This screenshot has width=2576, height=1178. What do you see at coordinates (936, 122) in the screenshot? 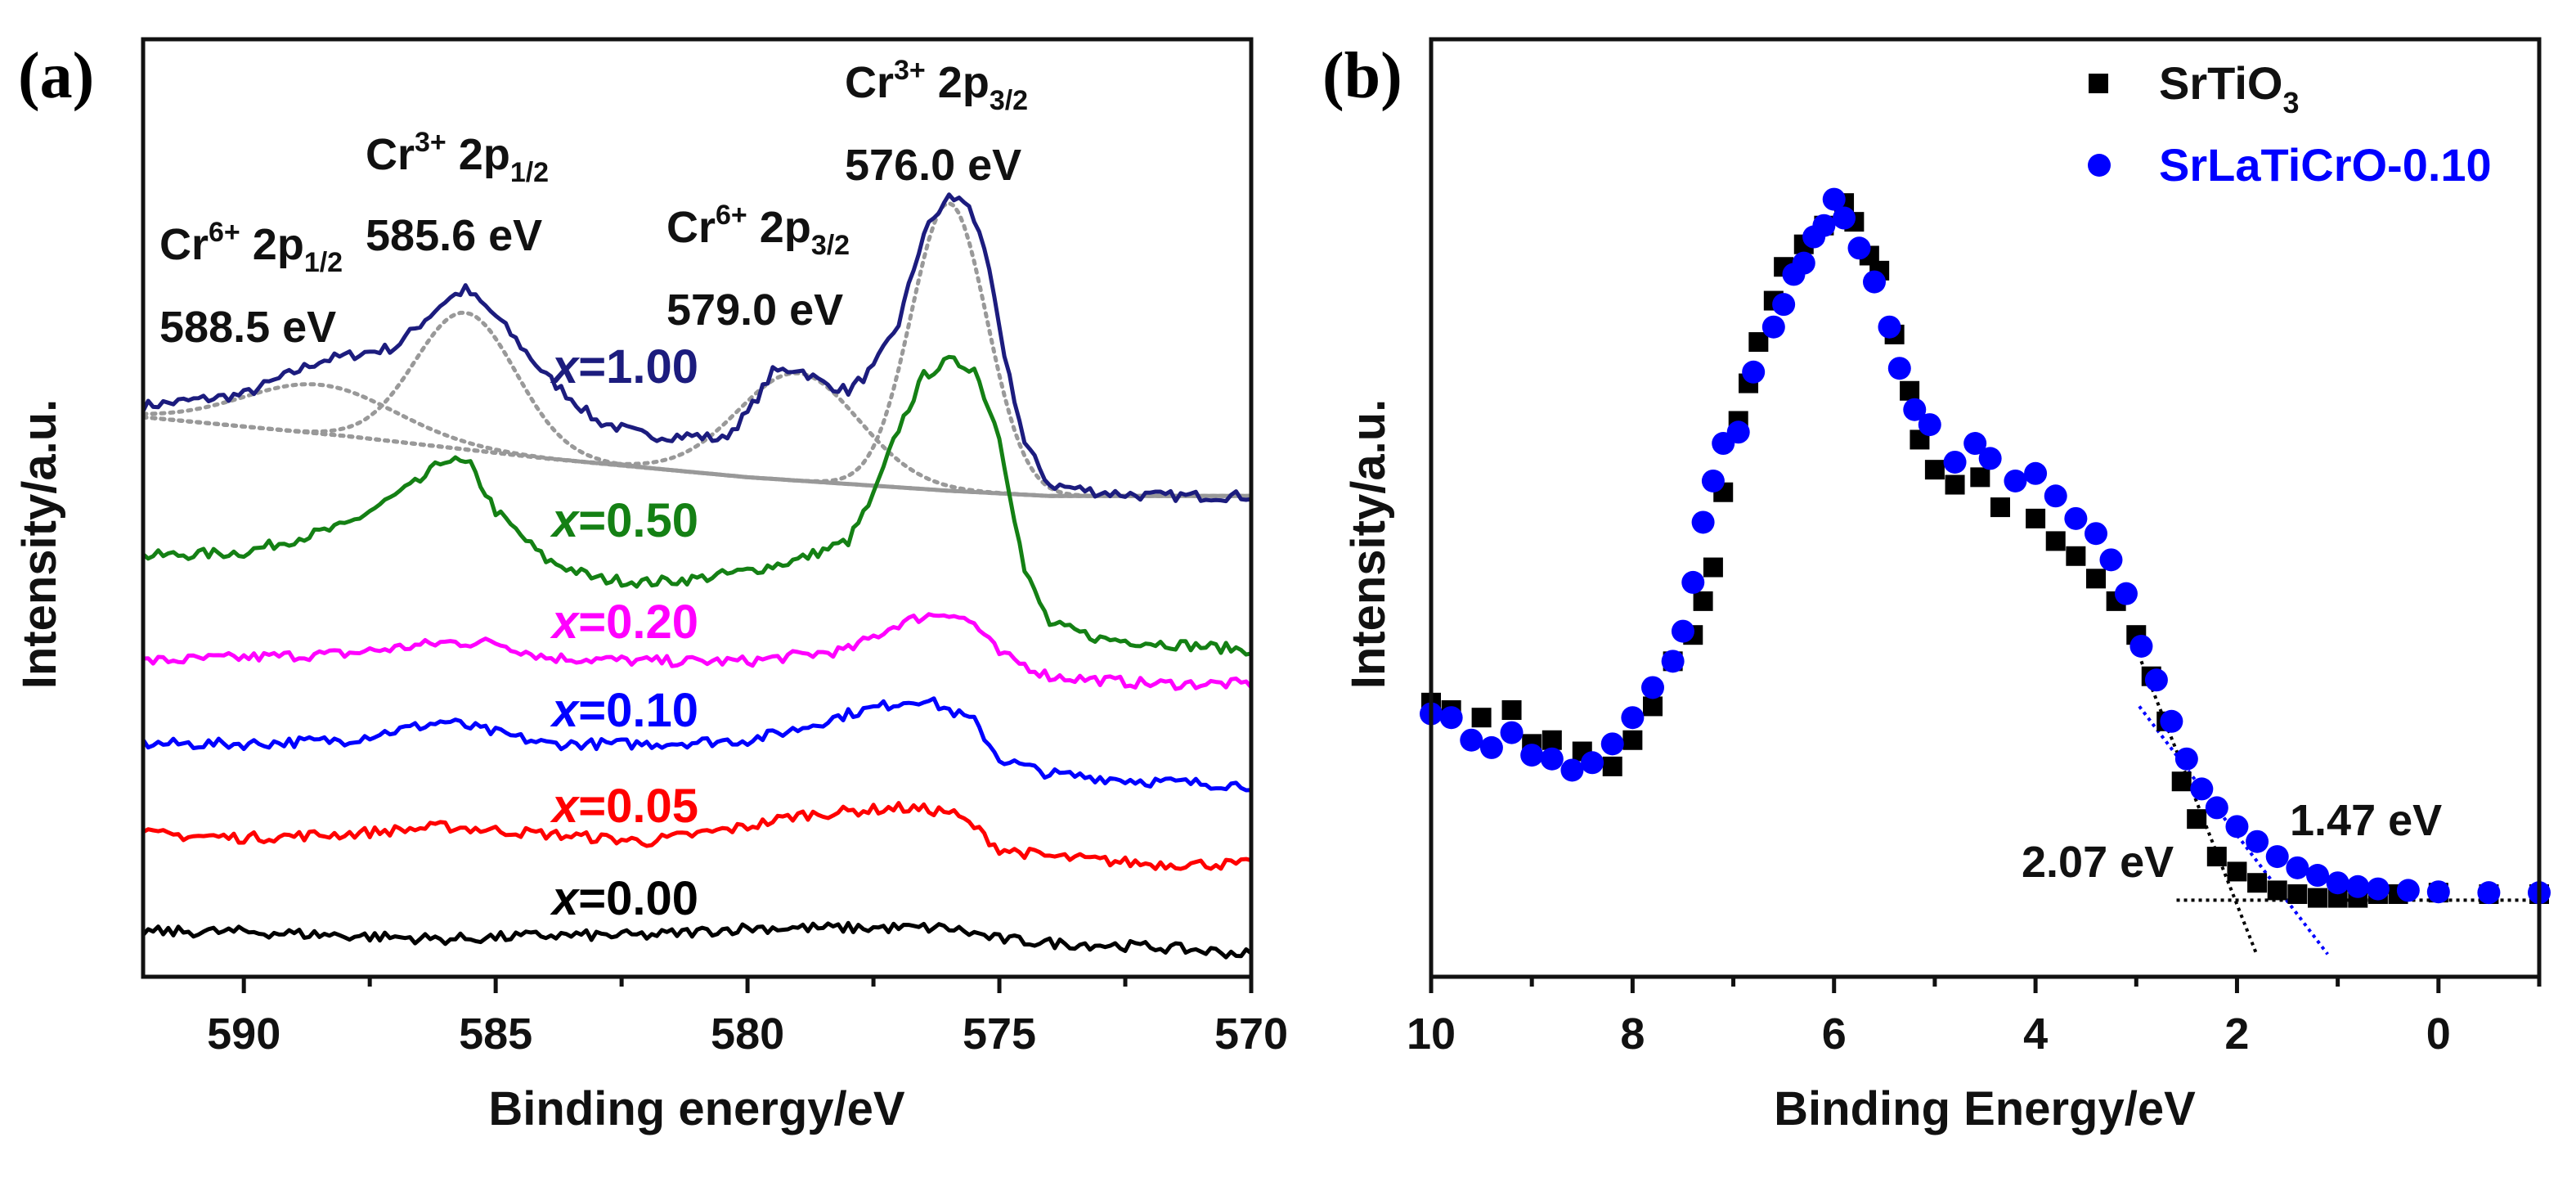
I see `annotation-cr3-2p32: Cr3+ 2p3/2 576.0 eV` at bounding box center [936, 122].